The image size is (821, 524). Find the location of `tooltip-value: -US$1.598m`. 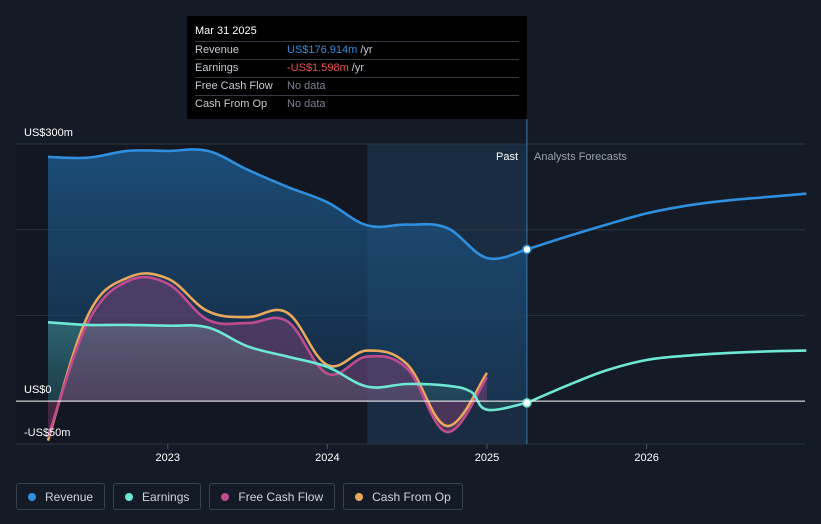

tooltip-value: -US$1.598m is located at coordinates (318, 68).